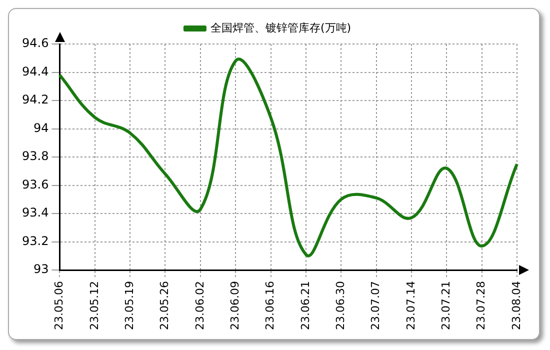 This screenshot has height=350, width=550. Describe the element at coordinates (35, 213) in the screenshot. I see `y-tick-label: 93.4` at that location.